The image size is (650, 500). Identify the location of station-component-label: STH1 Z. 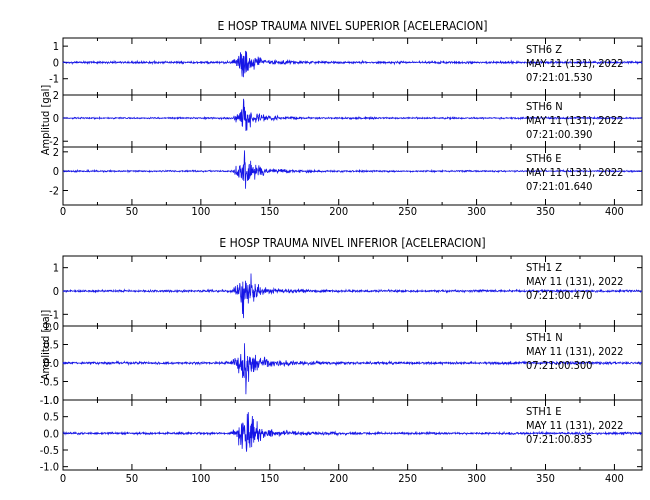
(544, 267).